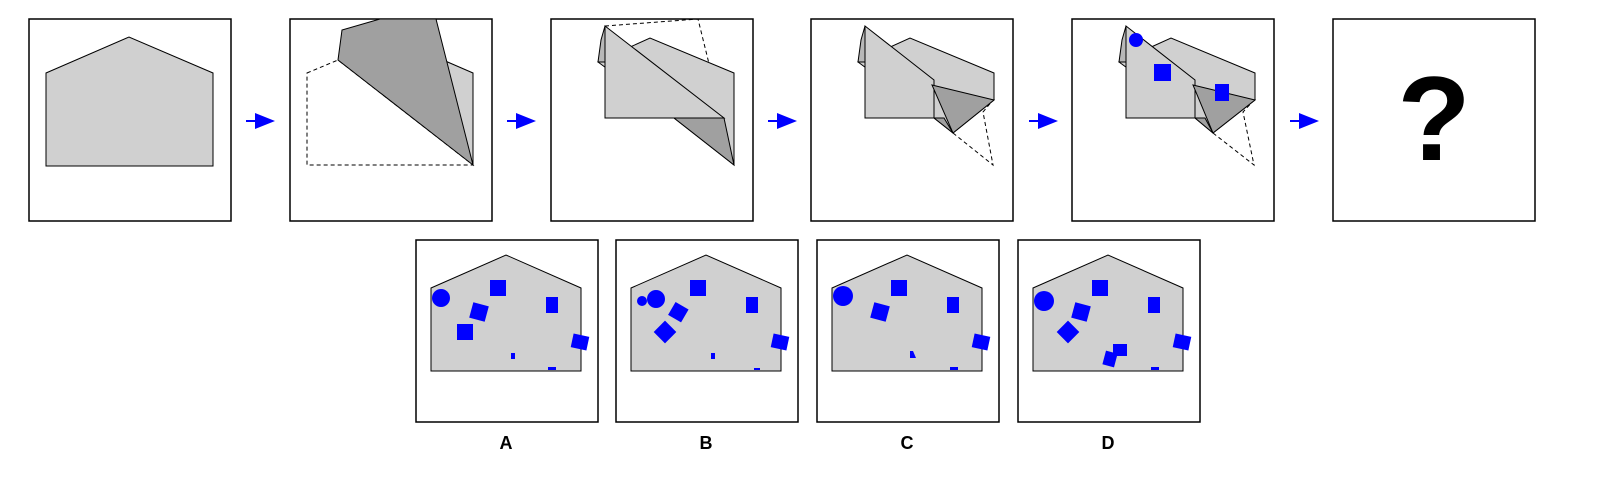 The width and height of the screenshot is (1610, 490). I want to click on option-b: B, so click(707, 346).